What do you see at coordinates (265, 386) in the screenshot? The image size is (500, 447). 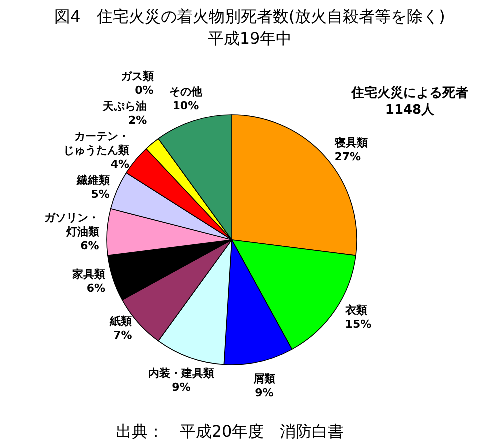 I see `label: 屑類 9%` at bounding box center [265, 386].